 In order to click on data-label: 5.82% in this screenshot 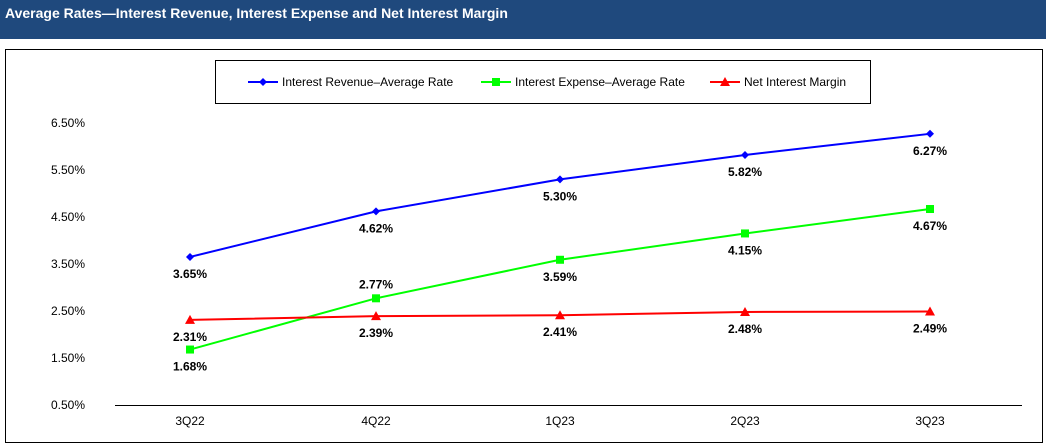, I will do `click(745, 172)`.